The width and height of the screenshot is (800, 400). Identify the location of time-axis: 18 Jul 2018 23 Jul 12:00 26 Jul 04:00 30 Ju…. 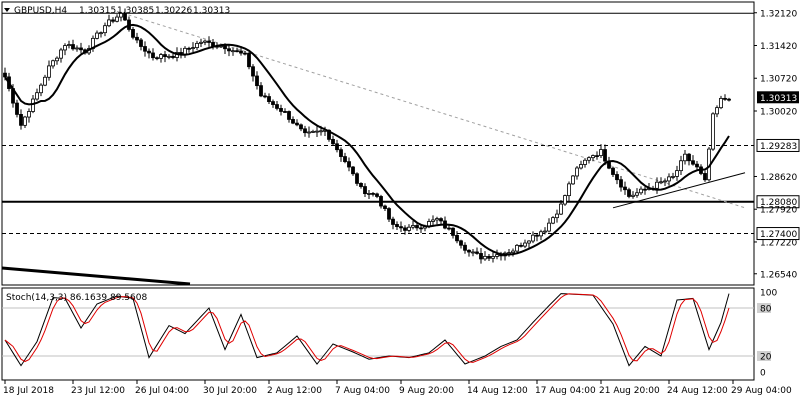
(397, 388).